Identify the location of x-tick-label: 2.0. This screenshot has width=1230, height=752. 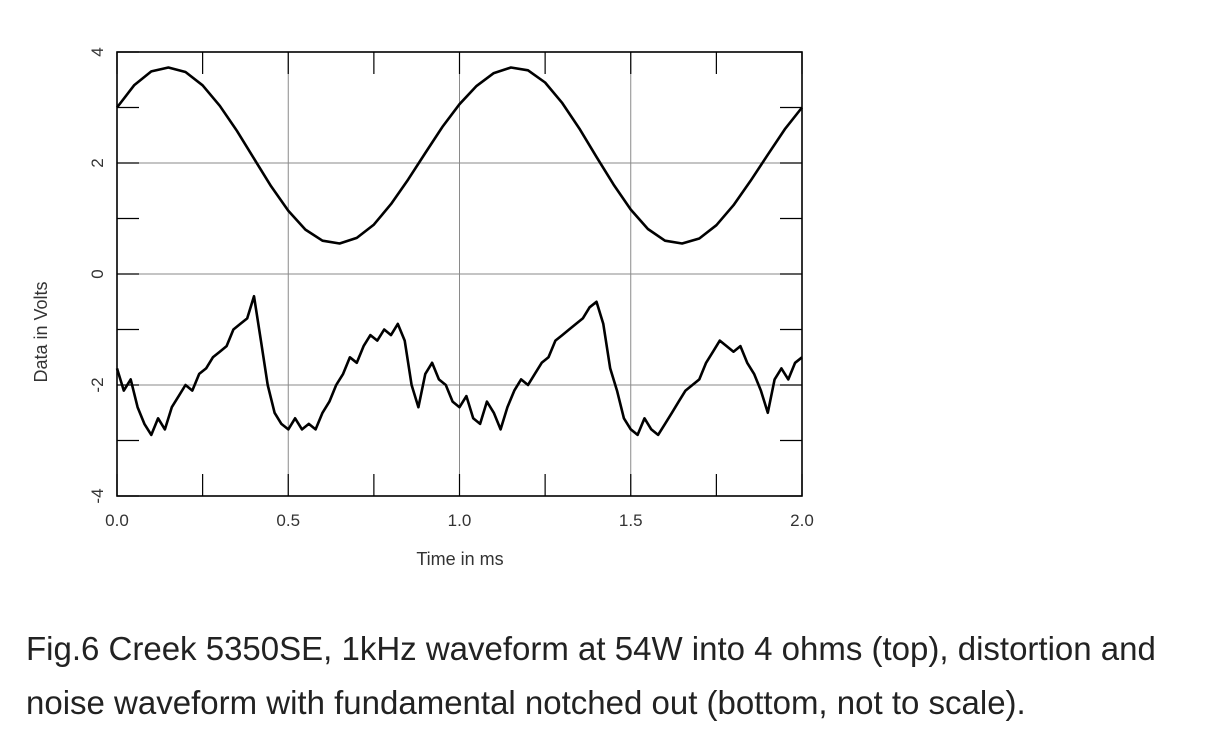
(802, 520).